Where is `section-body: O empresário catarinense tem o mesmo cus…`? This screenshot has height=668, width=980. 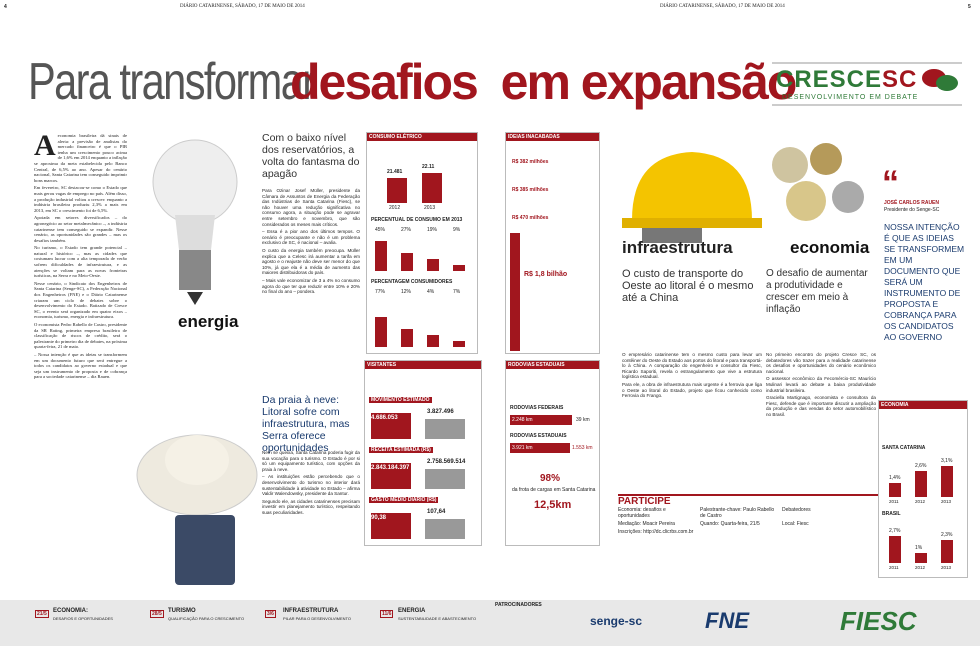 section-body: O empresário catarinense tem o mesmo cus… is located at coordinates (692, 376).